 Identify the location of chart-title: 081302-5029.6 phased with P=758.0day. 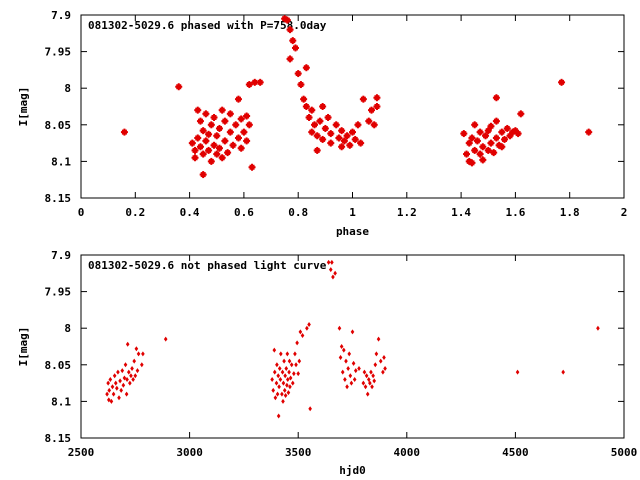
(207, 25).